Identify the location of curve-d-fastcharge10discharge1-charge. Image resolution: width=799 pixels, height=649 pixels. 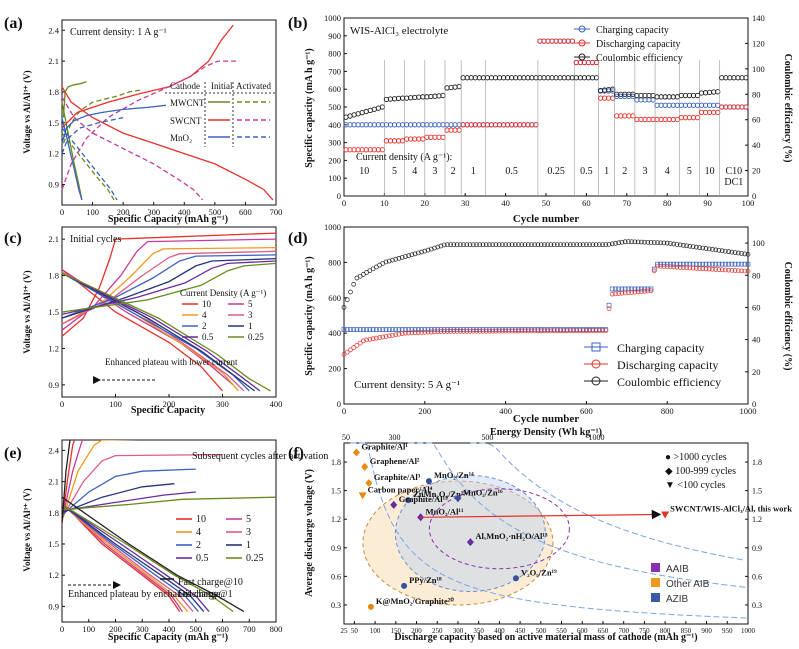
(66, 482).